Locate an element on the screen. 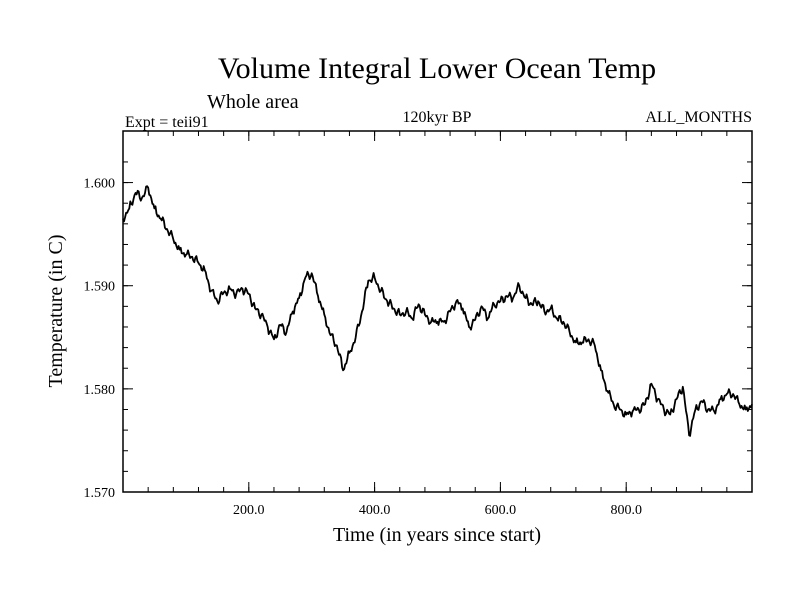  months-label: ALL_MONTHS is located at coordinates (698, 117).